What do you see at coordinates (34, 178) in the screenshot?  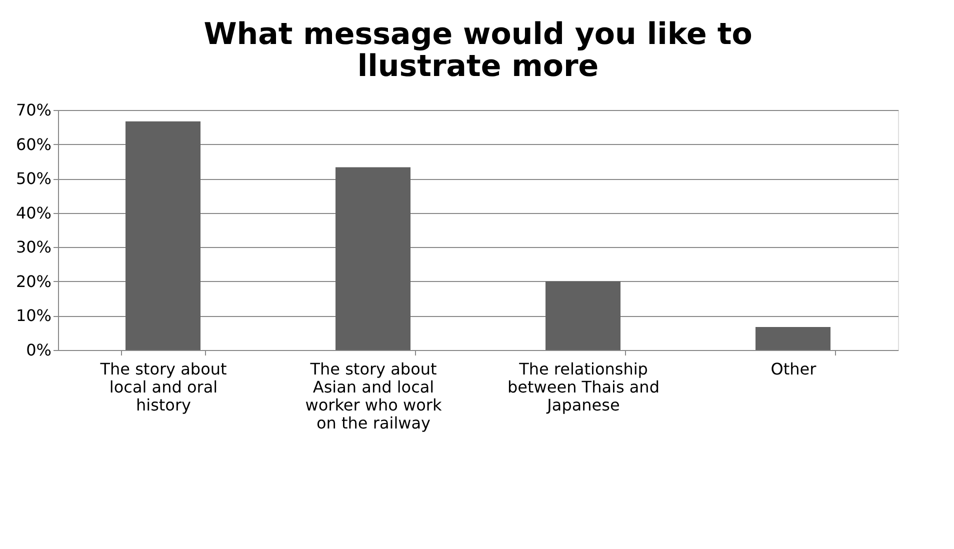 I see `y-tick-label: 50%` at bounding box center [34, 178].